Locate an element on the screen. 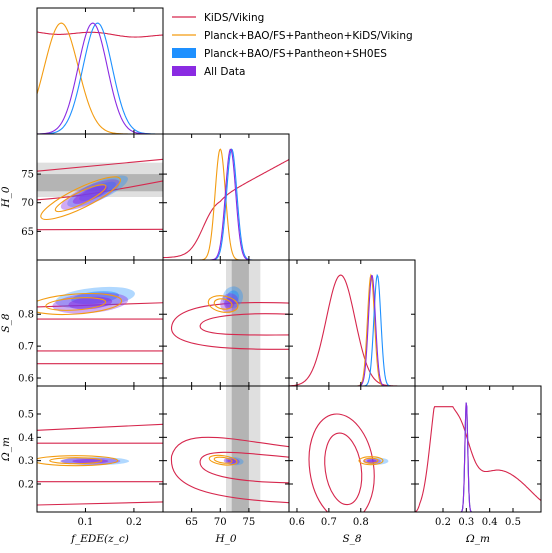  y-tick-label: 0.6 is located at coordinates (26, 379).